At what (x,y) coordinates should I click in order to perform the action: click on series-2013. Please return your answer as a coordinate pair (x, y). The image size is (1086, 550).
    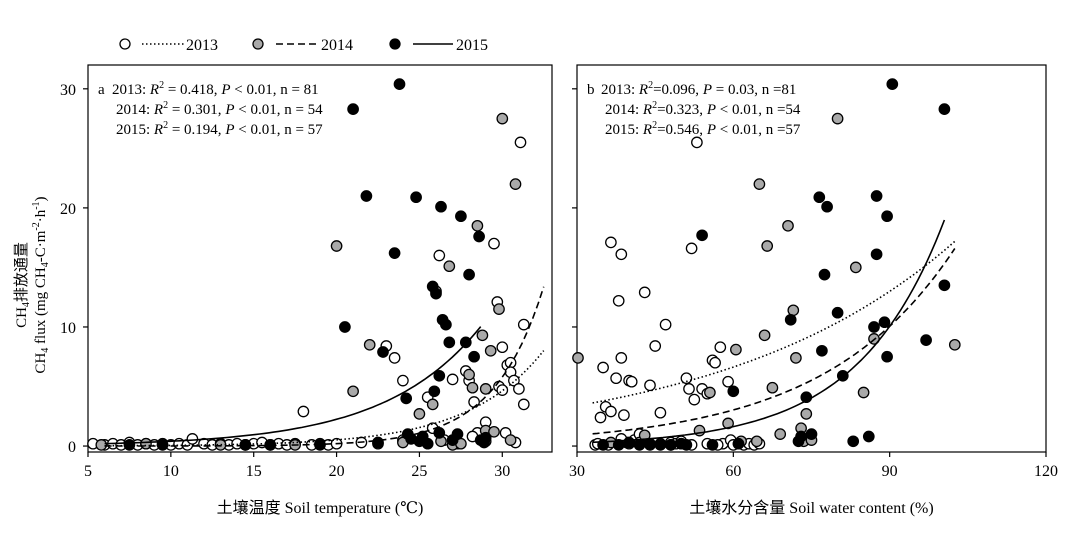
    Looking at the image, I should click on (677, 293).